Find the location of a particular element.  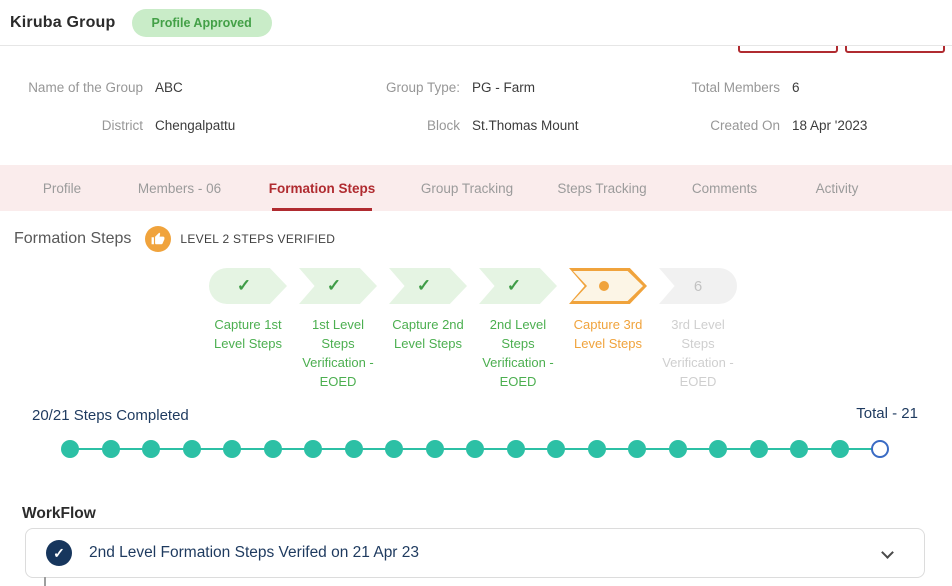

tab-steps-tracking: Steps Tracking is located at coordinates (602, 188).